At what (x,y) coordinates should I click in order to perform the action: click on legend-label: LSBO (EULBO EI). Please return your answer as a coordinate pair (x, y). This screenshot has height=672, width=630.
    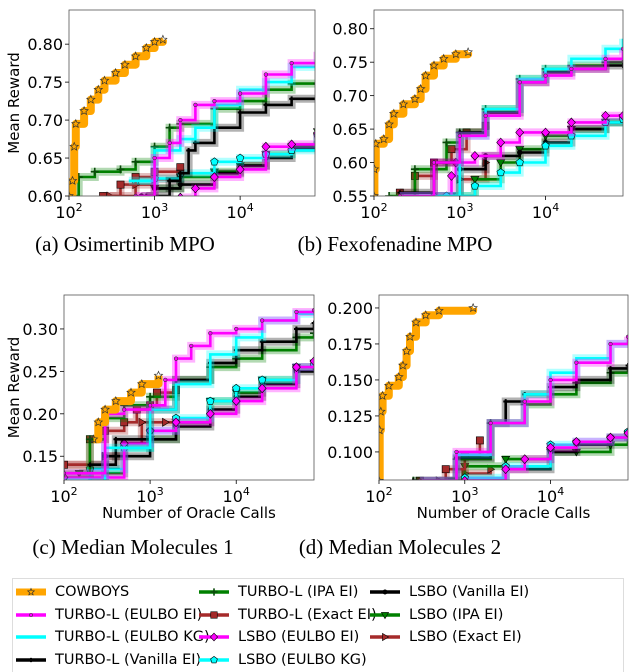
    Looking at the image, I should click on (299, 637).